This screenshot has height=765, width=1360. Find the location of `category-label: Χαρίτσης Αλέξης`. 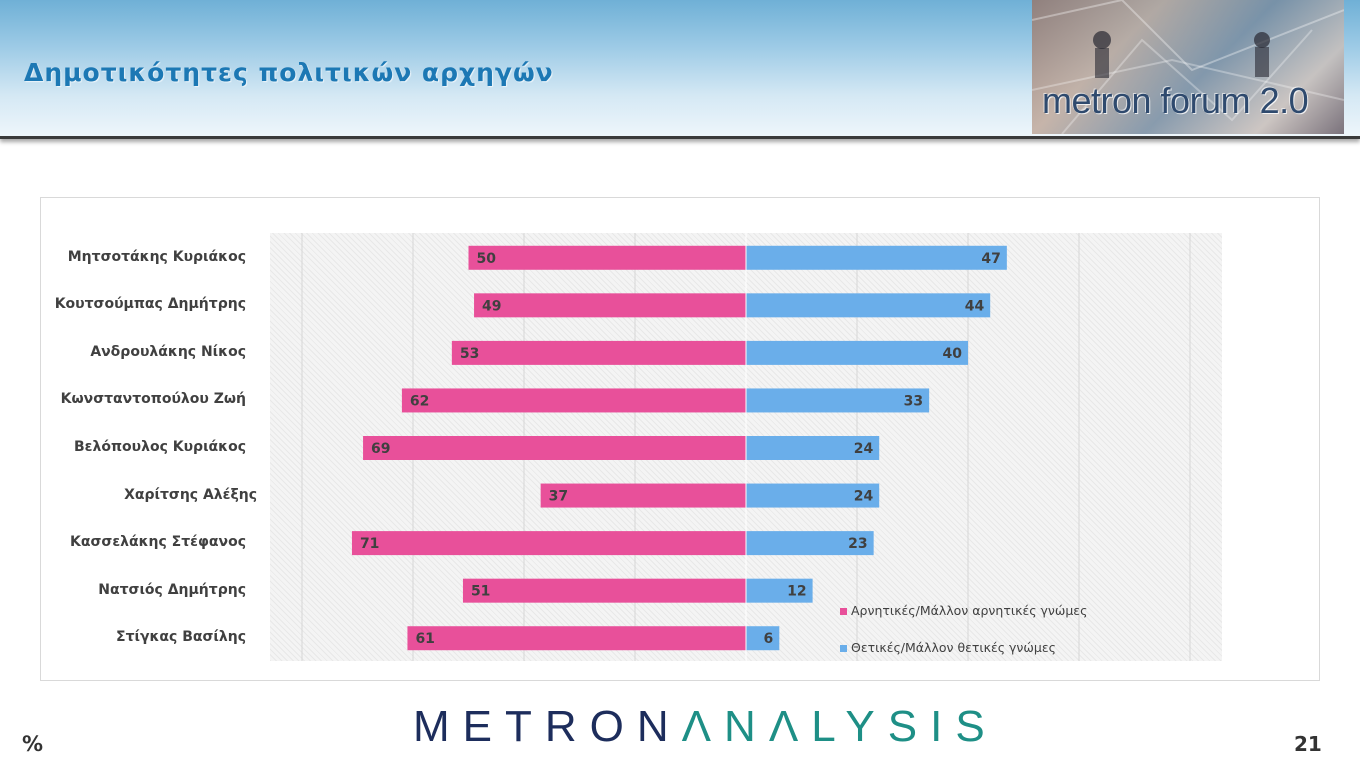

category-label: Χαρίτσης Αλέξης is located at coordinates (190, 494).